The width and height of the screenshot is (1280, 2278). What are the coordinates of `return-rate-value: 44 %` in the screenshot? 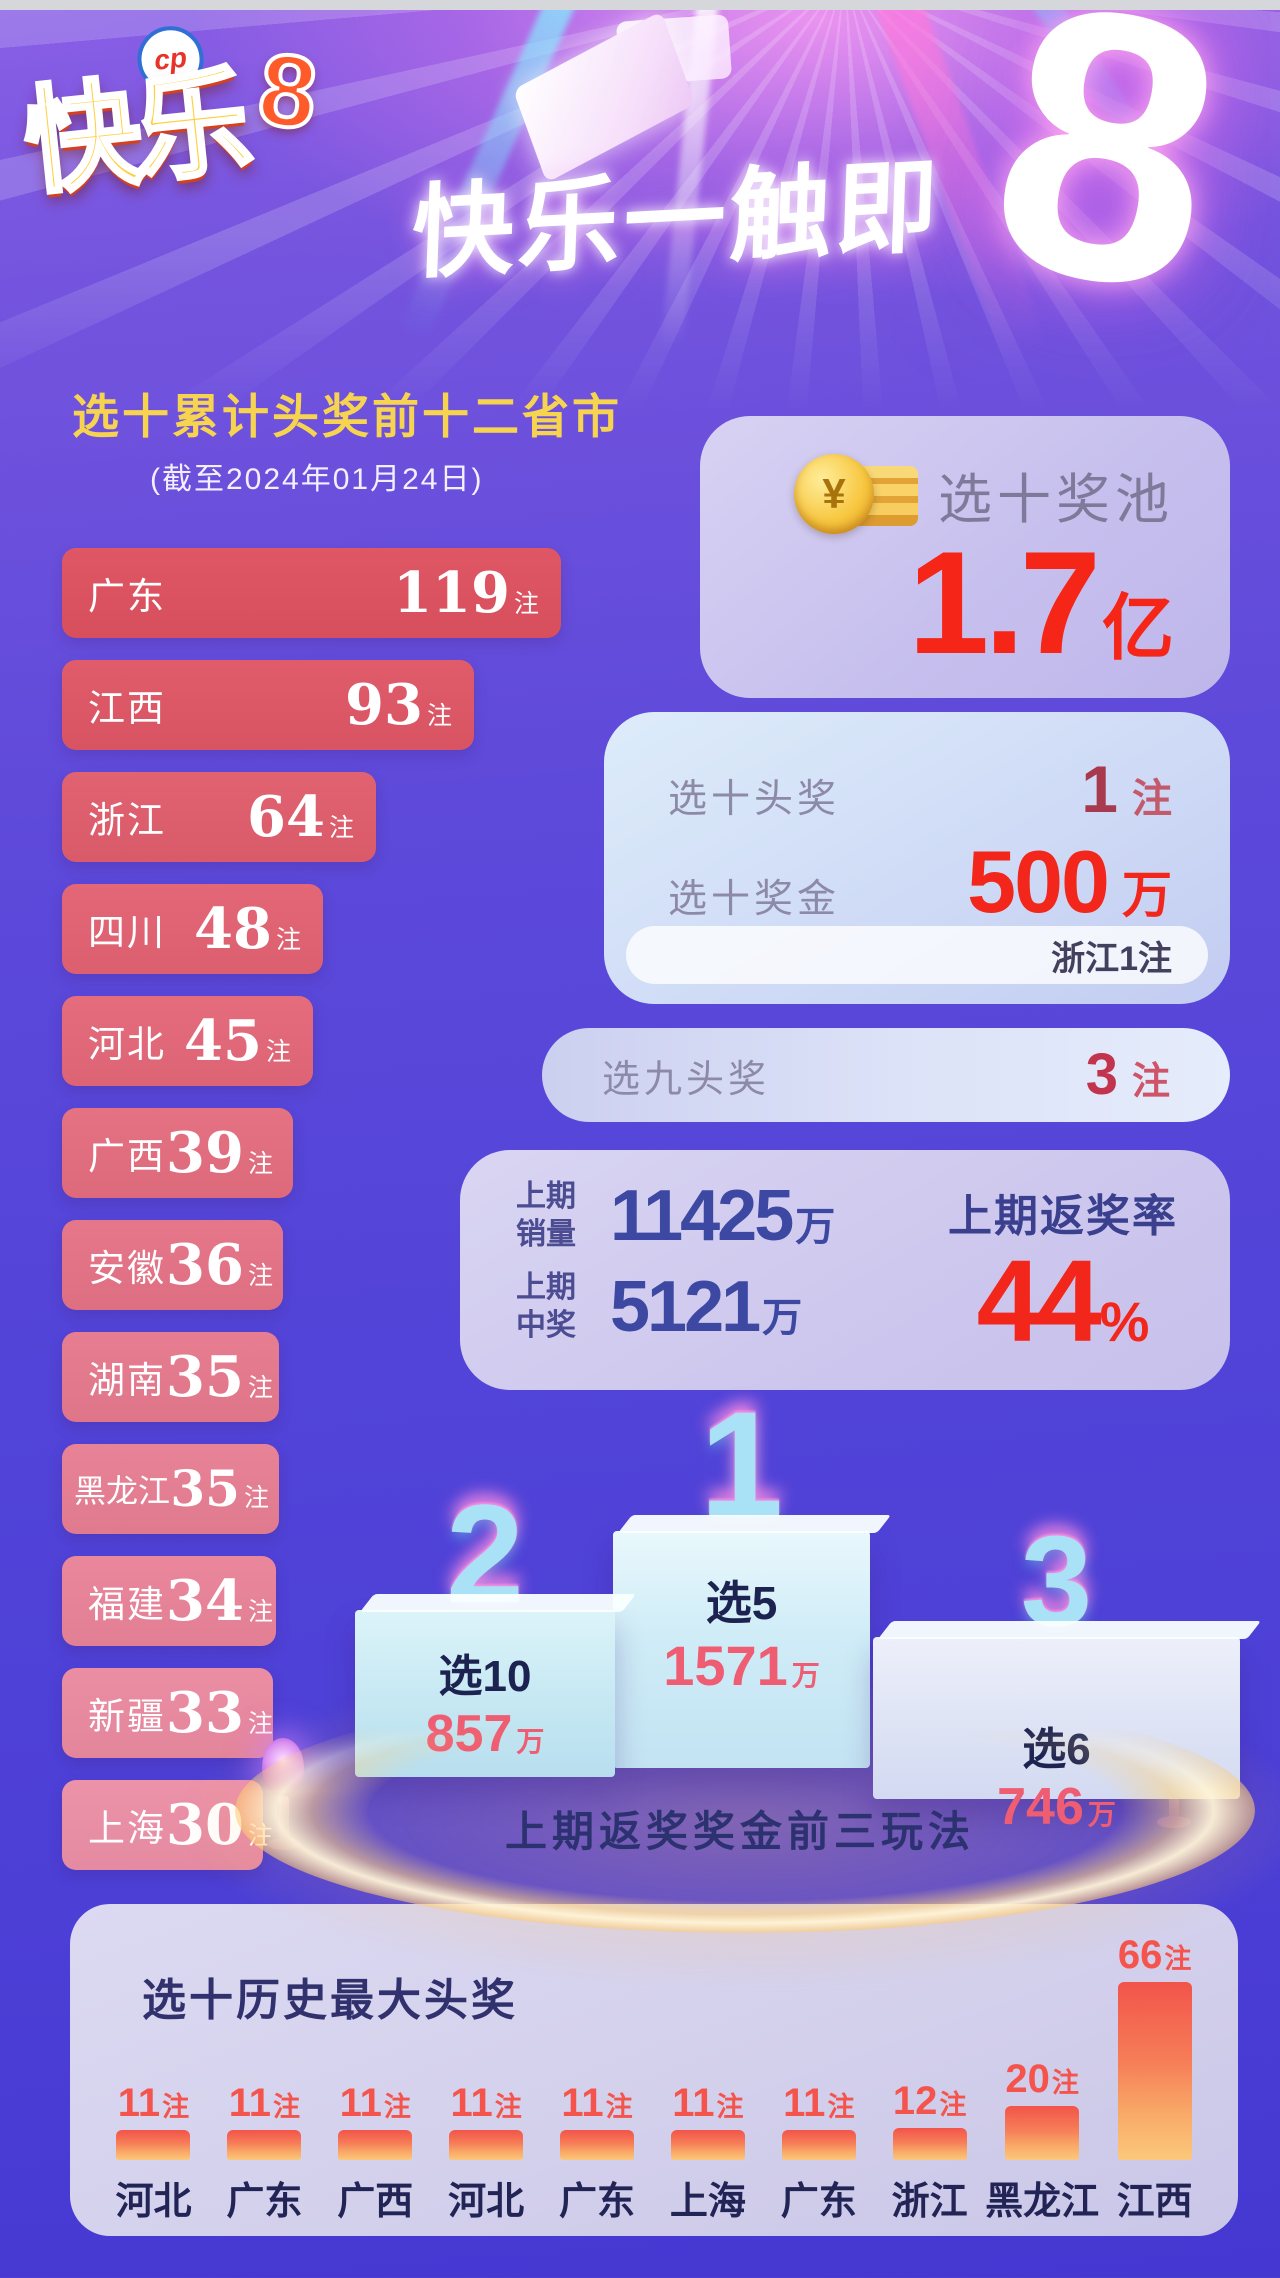 It's located at (1063, 1301).